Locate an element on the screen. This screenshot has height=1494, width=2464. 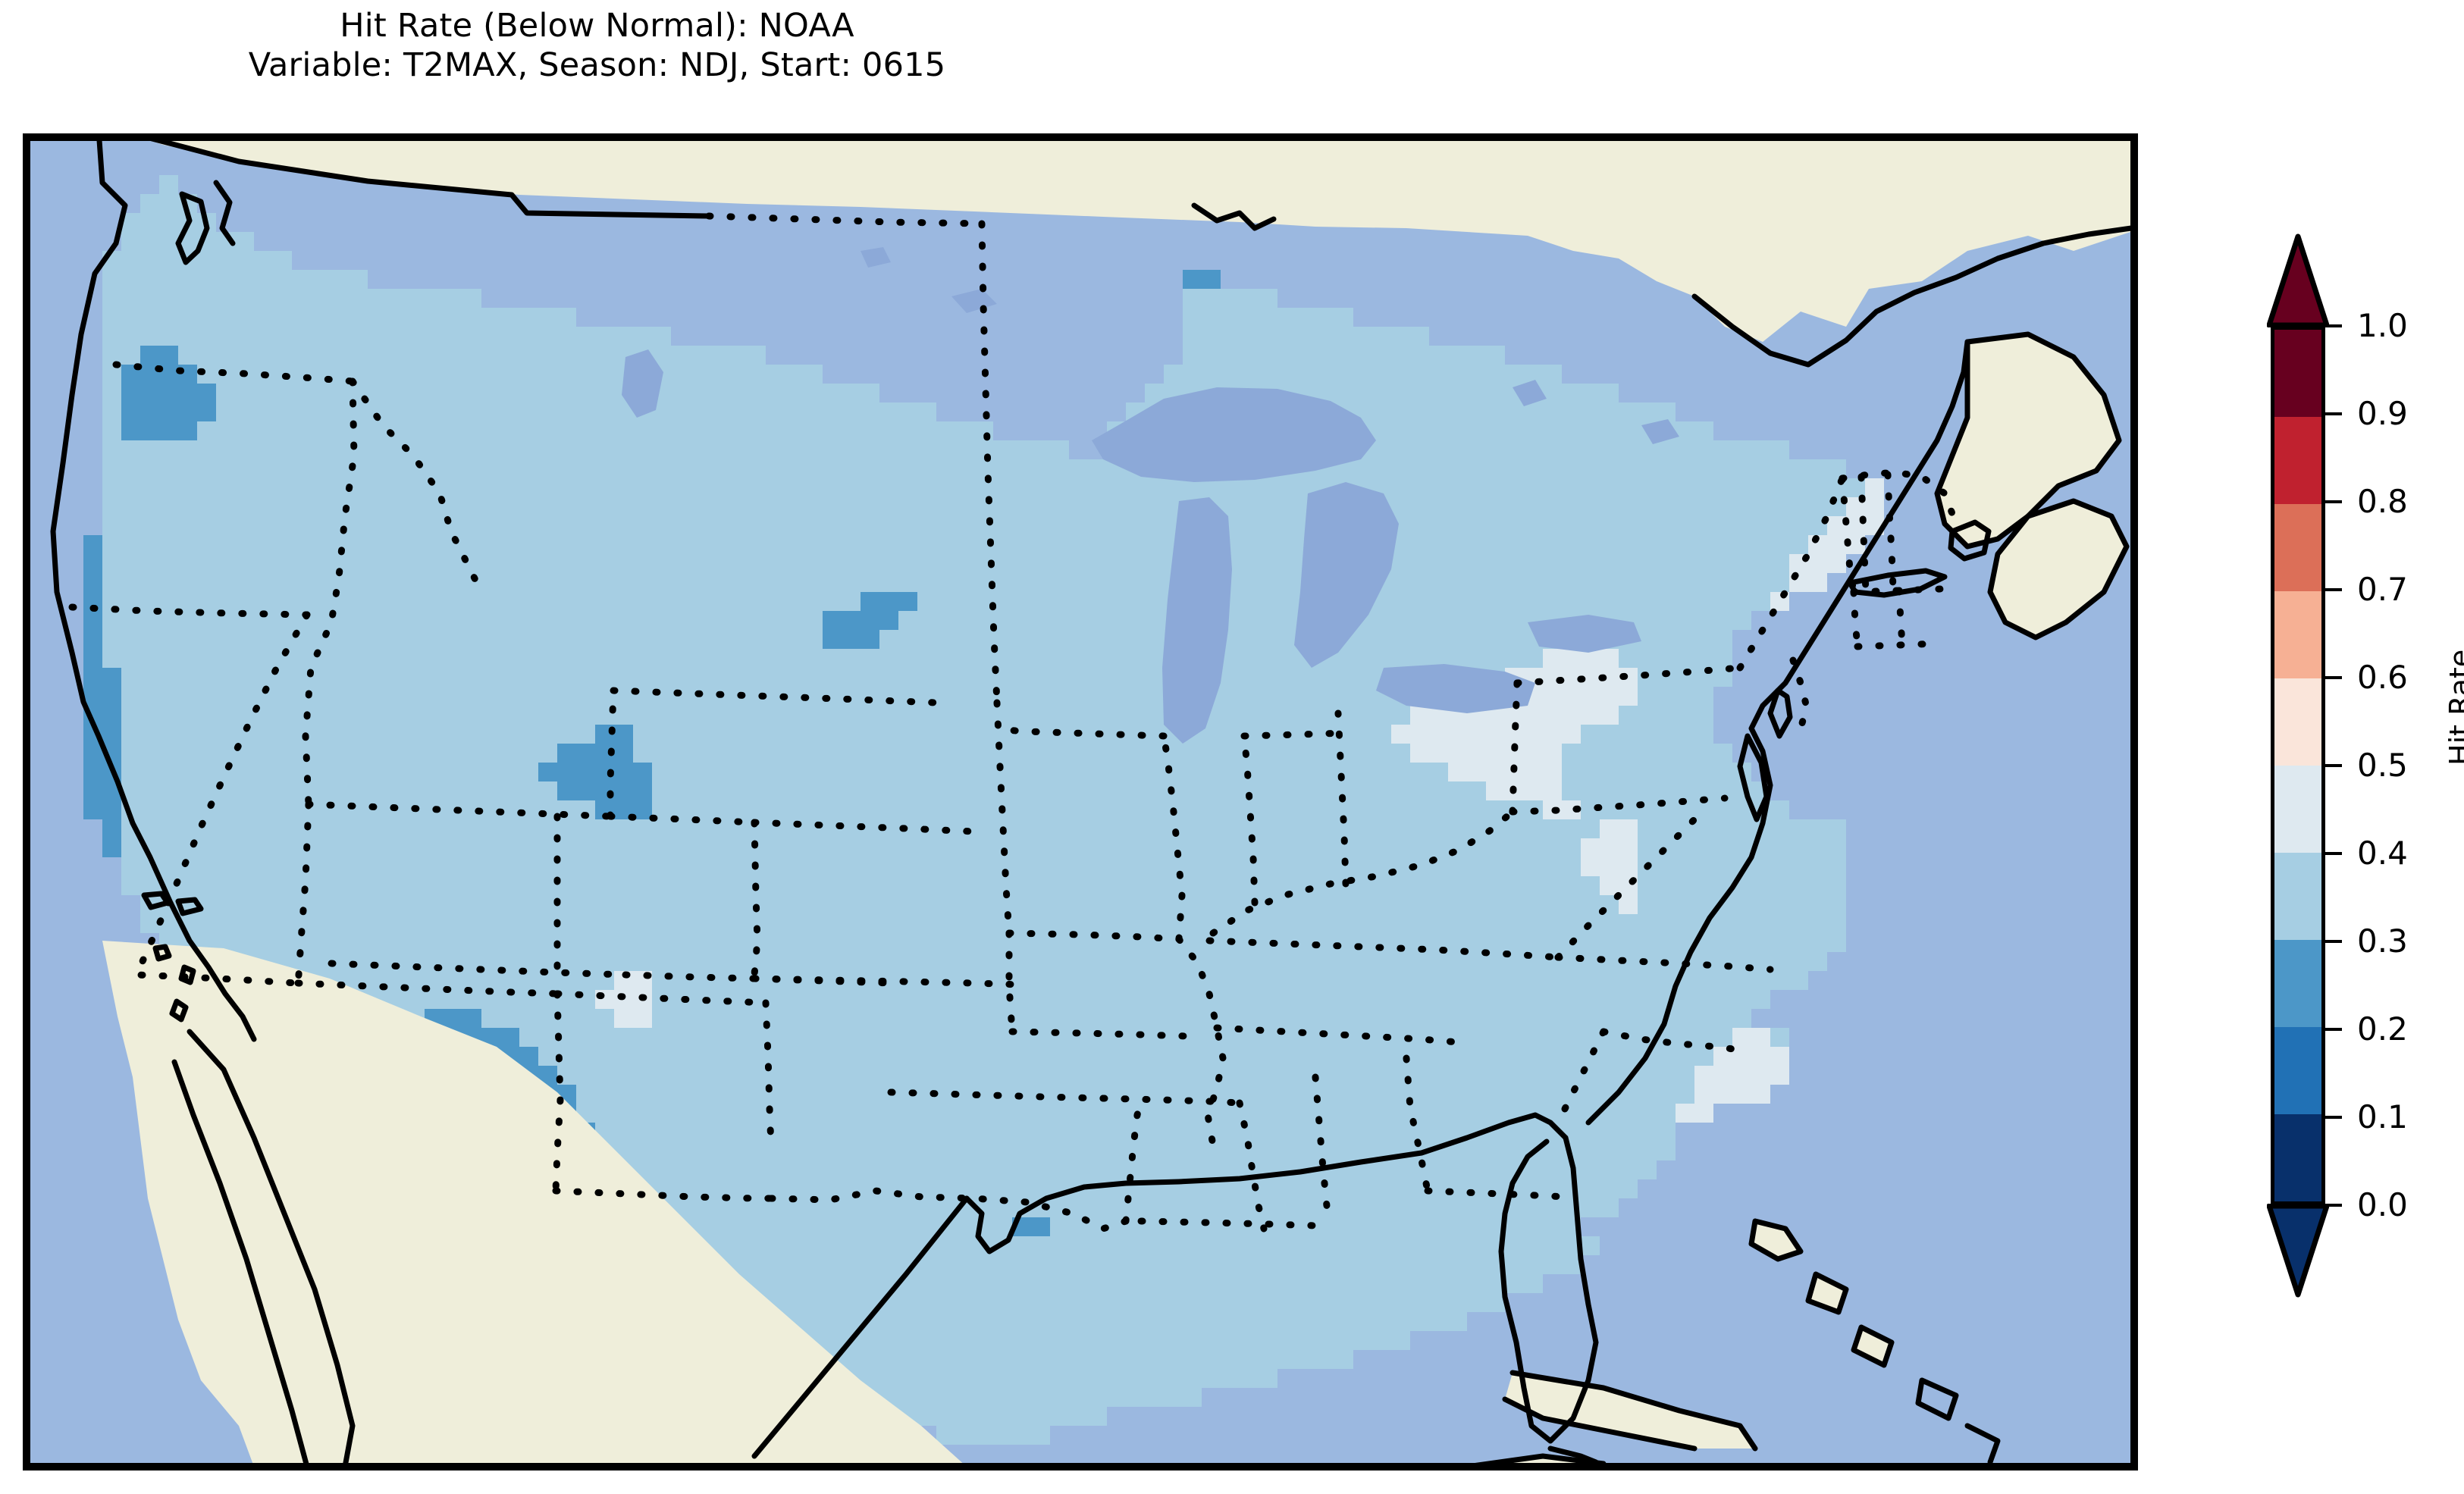
colorbar-bands is located at coordinates (2298, 765).